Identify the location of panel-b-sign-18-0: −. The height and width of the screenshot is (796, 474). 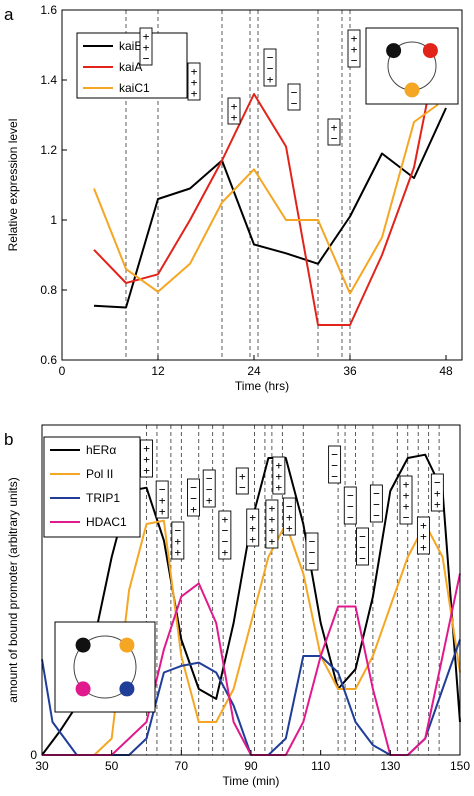
(437, 482).